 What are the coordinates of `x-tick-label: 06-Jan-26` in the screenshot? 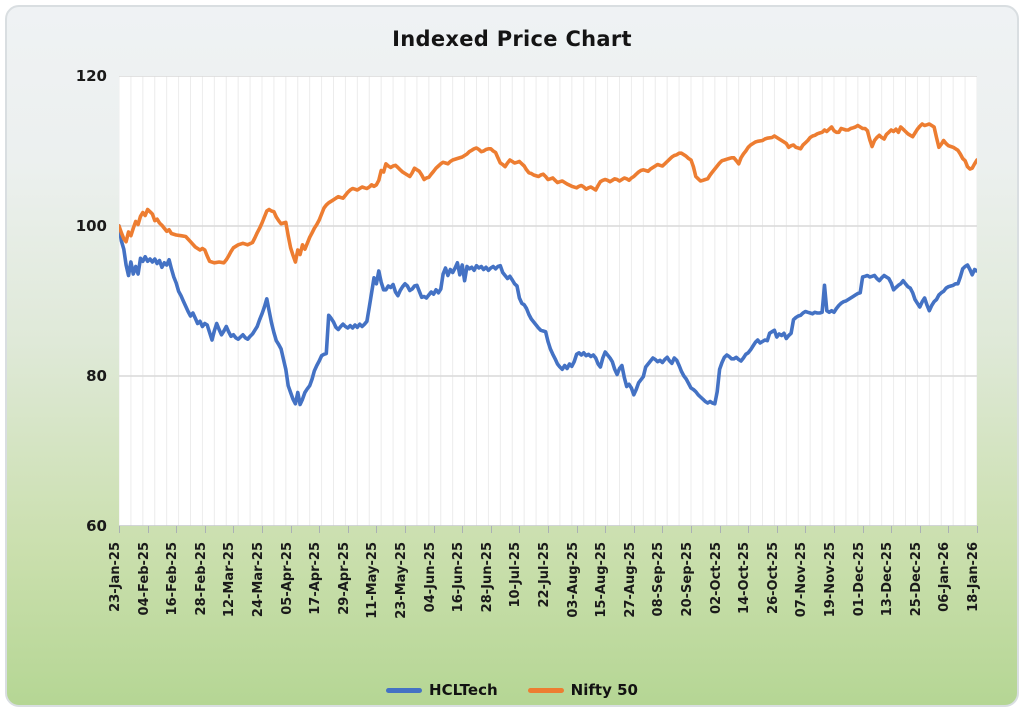 It's located at (945, 577).